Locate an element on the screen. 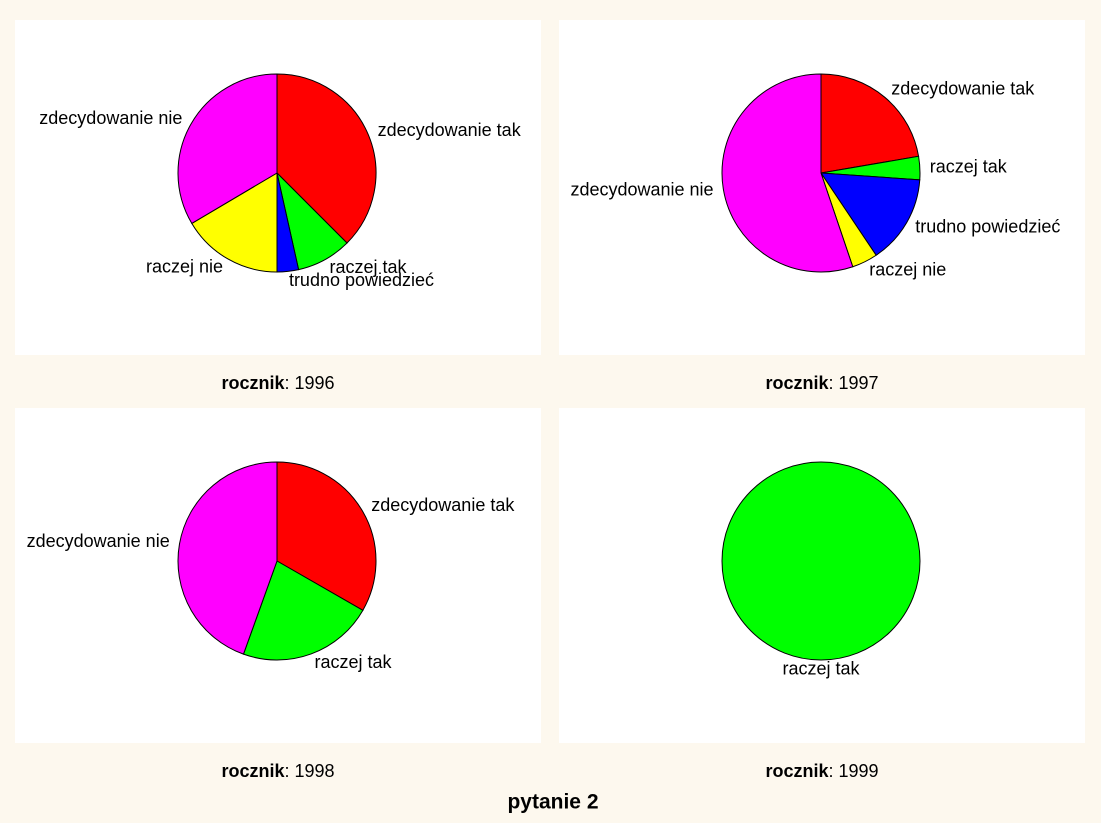 The height and width of the screenshot is (823, 1101). caption-value: 1997 is located at coordinates (859, 383).